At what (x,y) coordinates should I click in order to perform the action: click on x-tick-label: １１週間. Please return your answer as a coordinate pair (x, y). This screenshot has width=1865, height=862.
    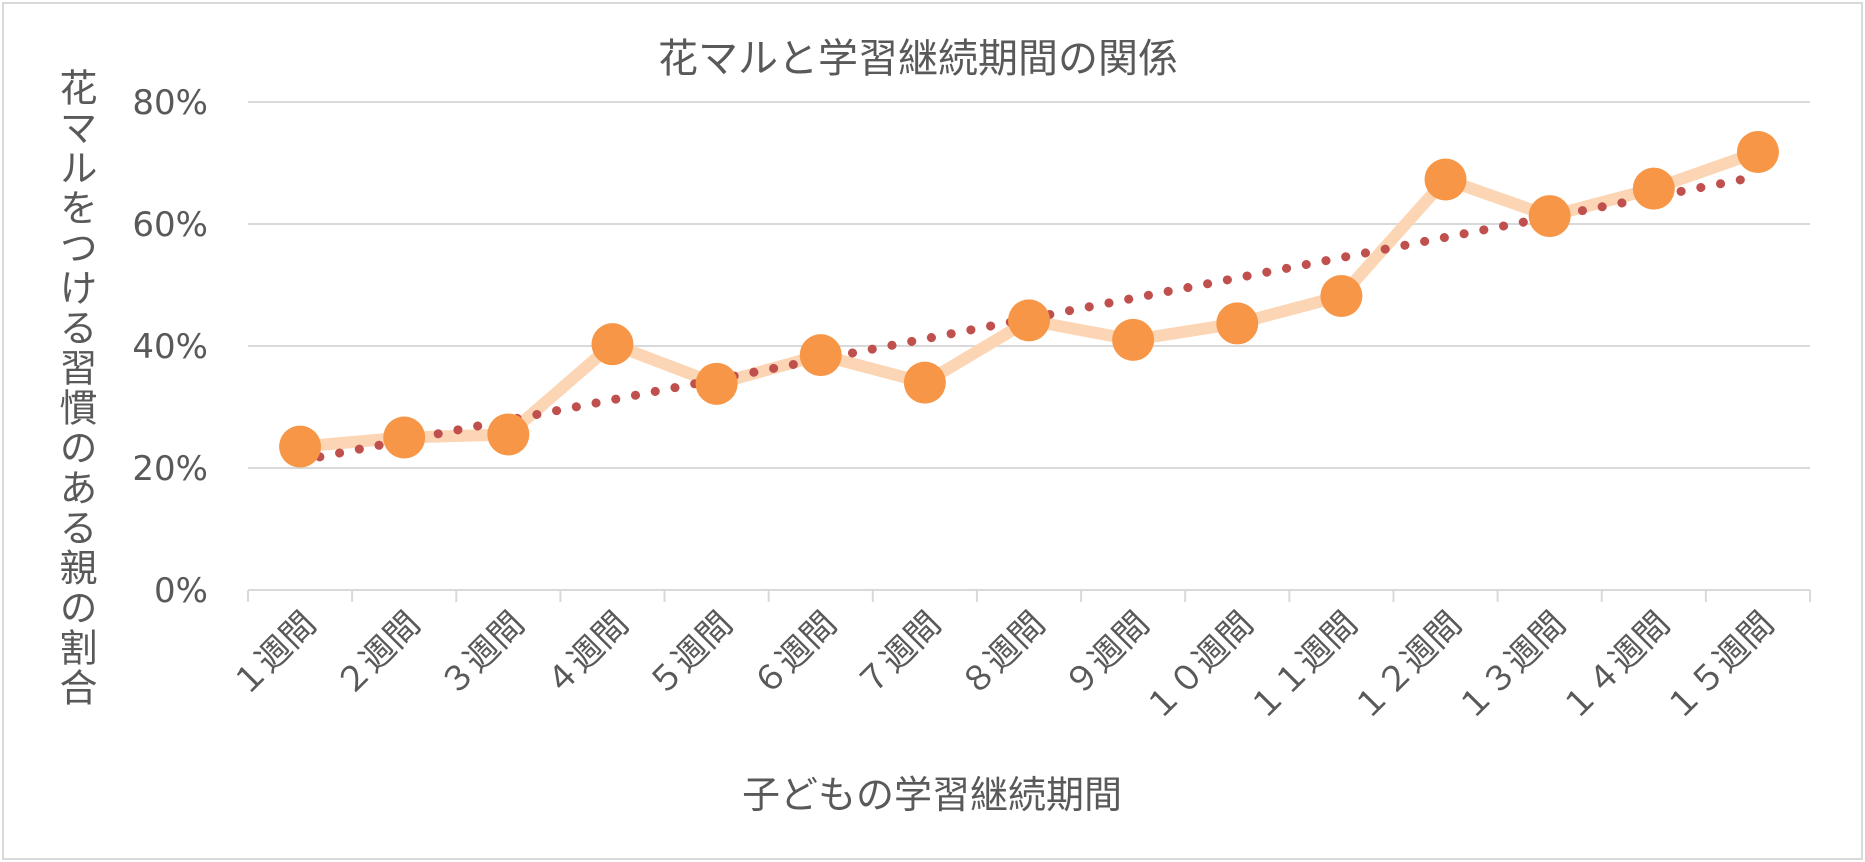
    Looking at the image, I should click on (1303, 666).